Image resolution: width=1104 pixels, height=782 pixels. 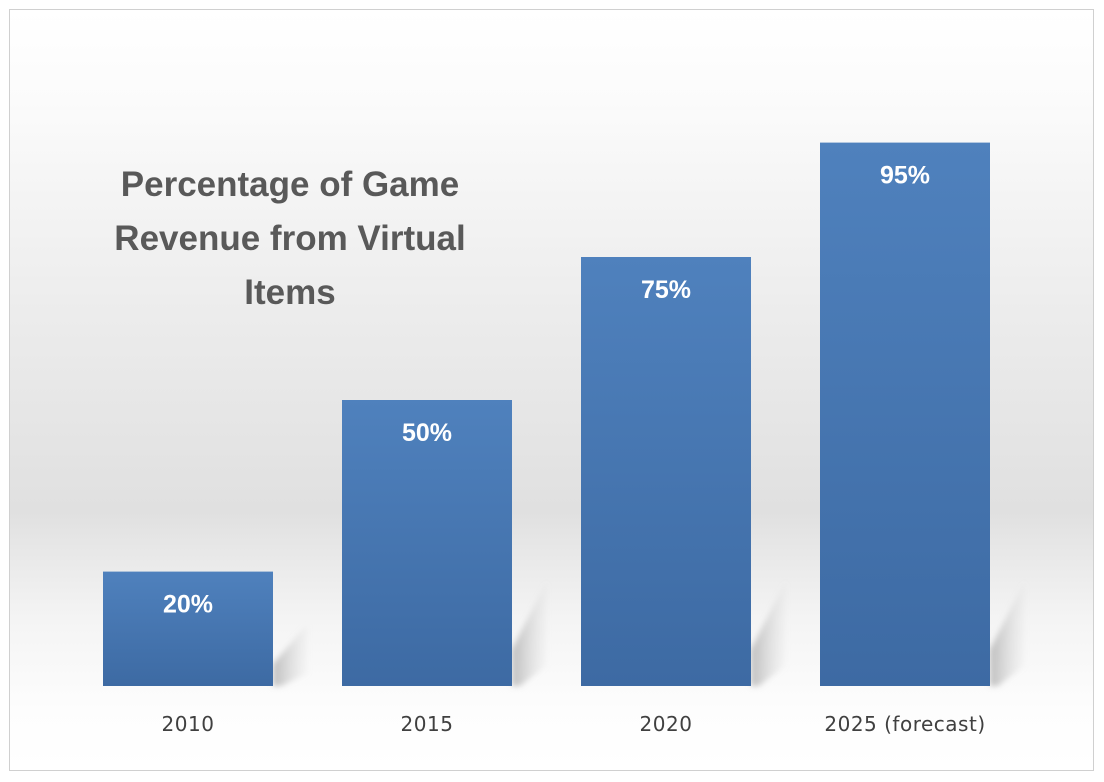 What do you see at coordinates (427, 433) in the screenshot?
I see `data-label: 50%` at bounding box center [427, 433].